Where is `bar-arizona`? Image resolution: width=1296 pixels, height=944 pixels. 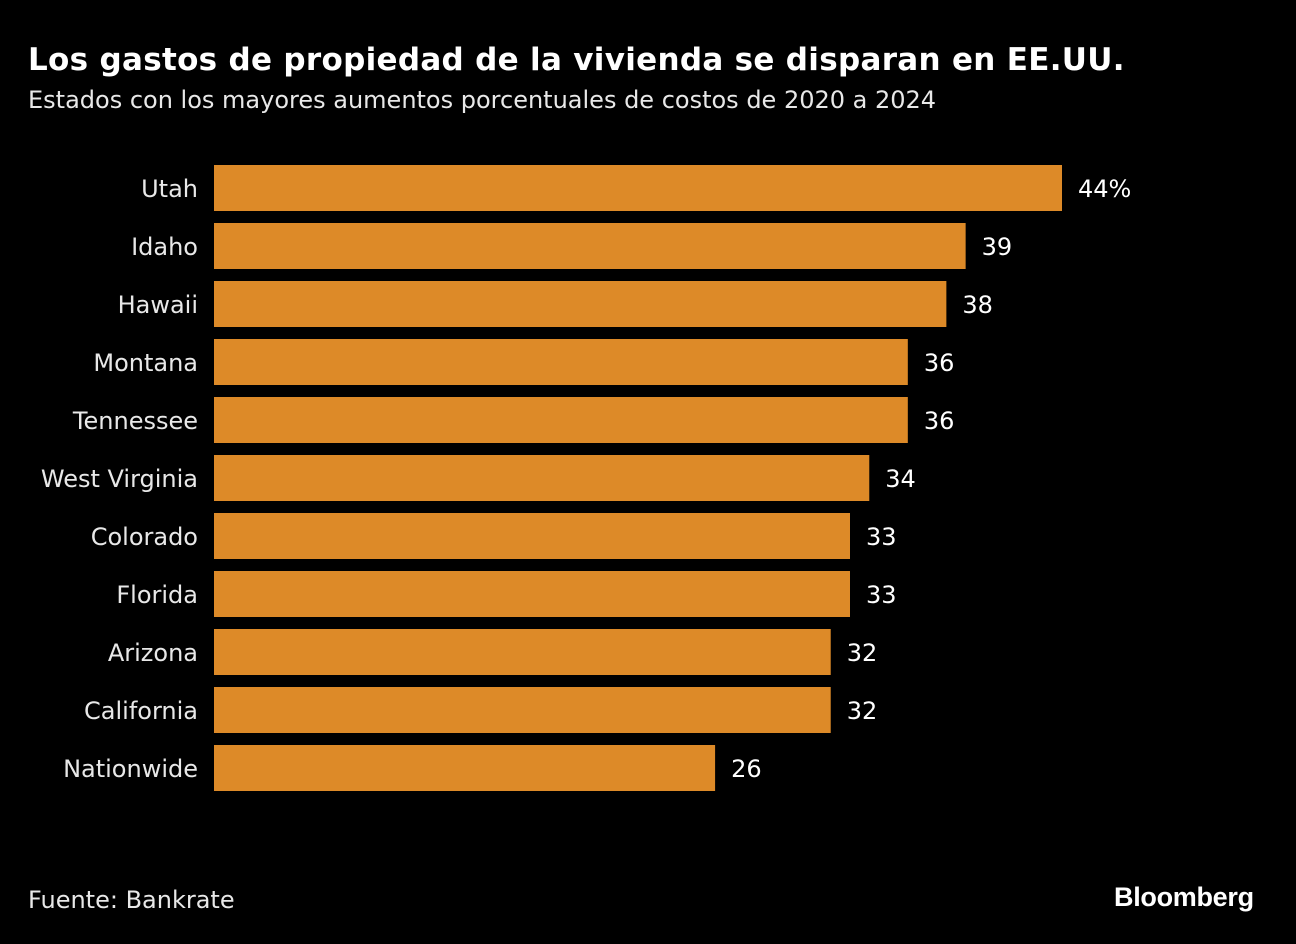
bar-arizona is located at coordinates (522, 652).